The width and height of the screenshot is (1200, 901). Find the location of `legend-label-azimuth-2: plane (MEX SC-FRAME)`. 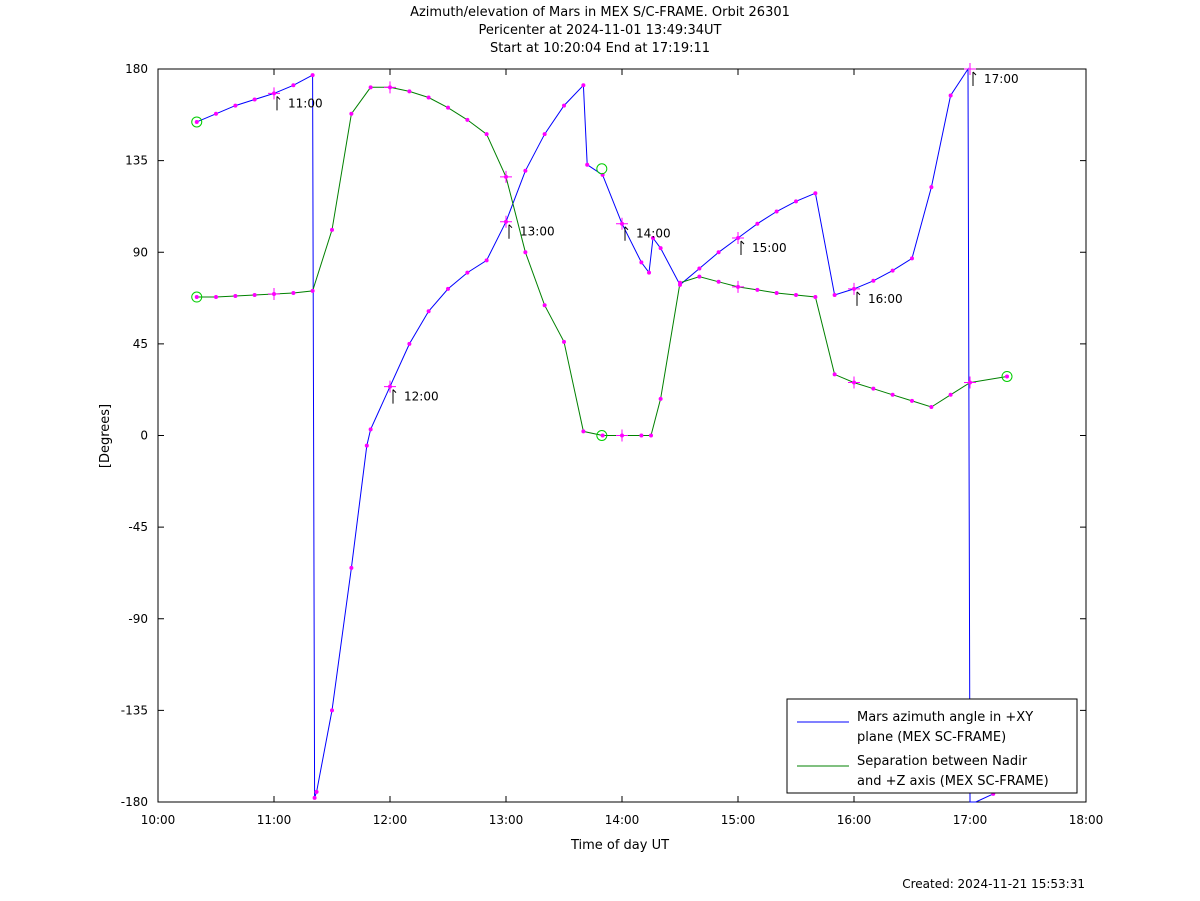

legend-label-azimuth-2: plane (MEX SC-FRAME) is located at coordinates (931, 737).